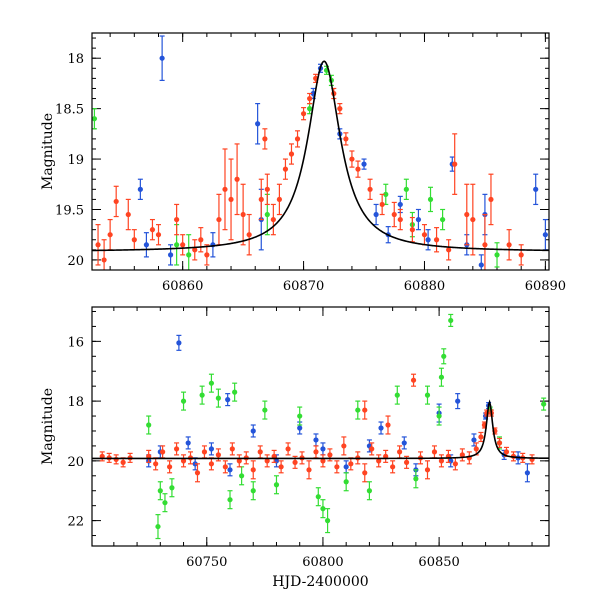  What do you see at coordinates (320, 429) in the screenshot?
I see `model-curve` at bounding box center [320, 429].